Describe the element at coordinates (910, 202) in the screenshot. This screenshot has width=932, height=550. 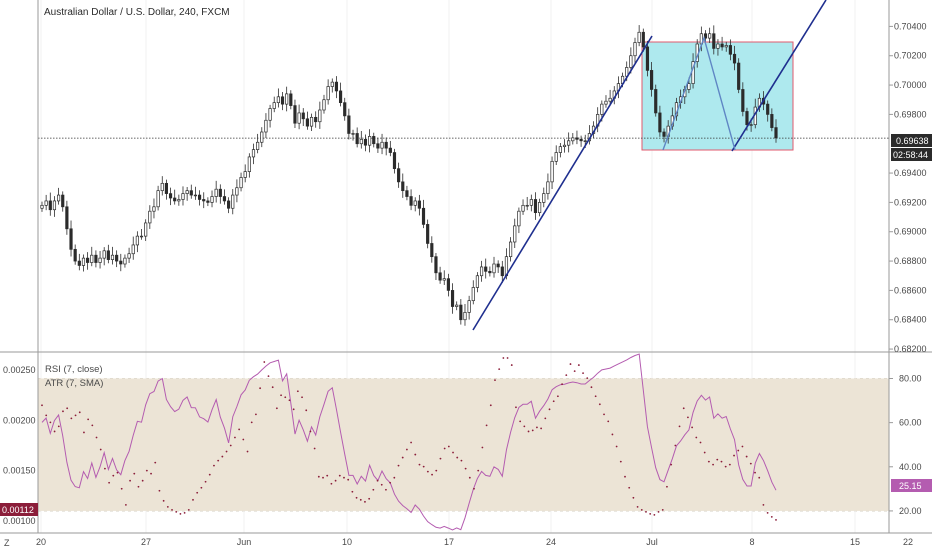
I see `price-tick-label: 0.69200` at that location.